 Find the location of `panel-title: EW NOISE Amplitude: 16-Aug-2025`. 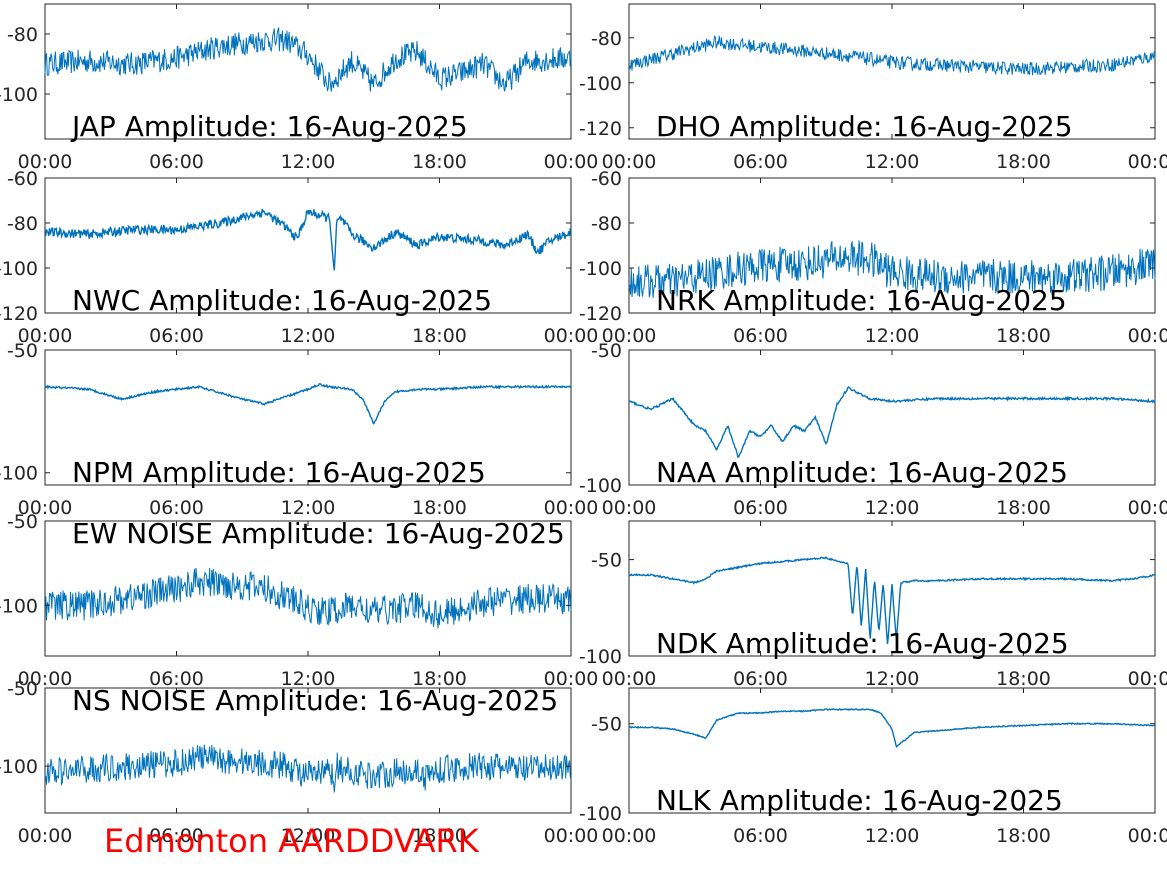

panel-title: EW NOISE Amplitude: 16-Aug-2025 is located at coordinates (318, 533).